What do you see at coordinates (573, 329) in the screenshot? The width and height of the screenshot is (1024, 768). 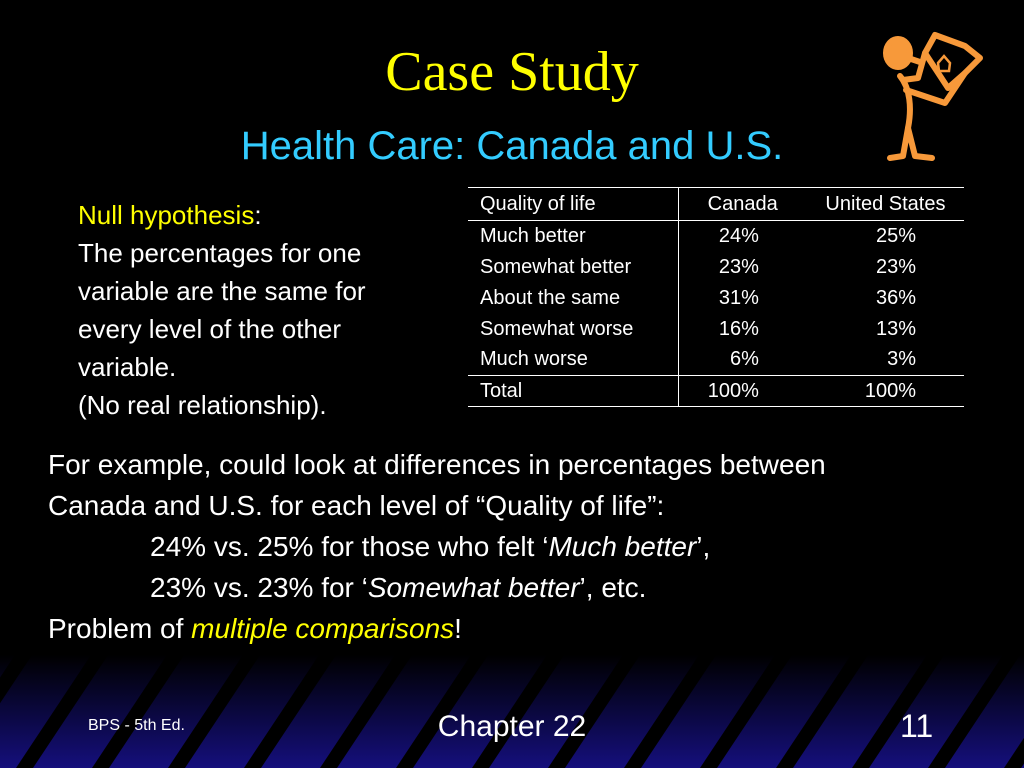 I see `table-cell: Somewhat worse` at bounding box center [573, 329].